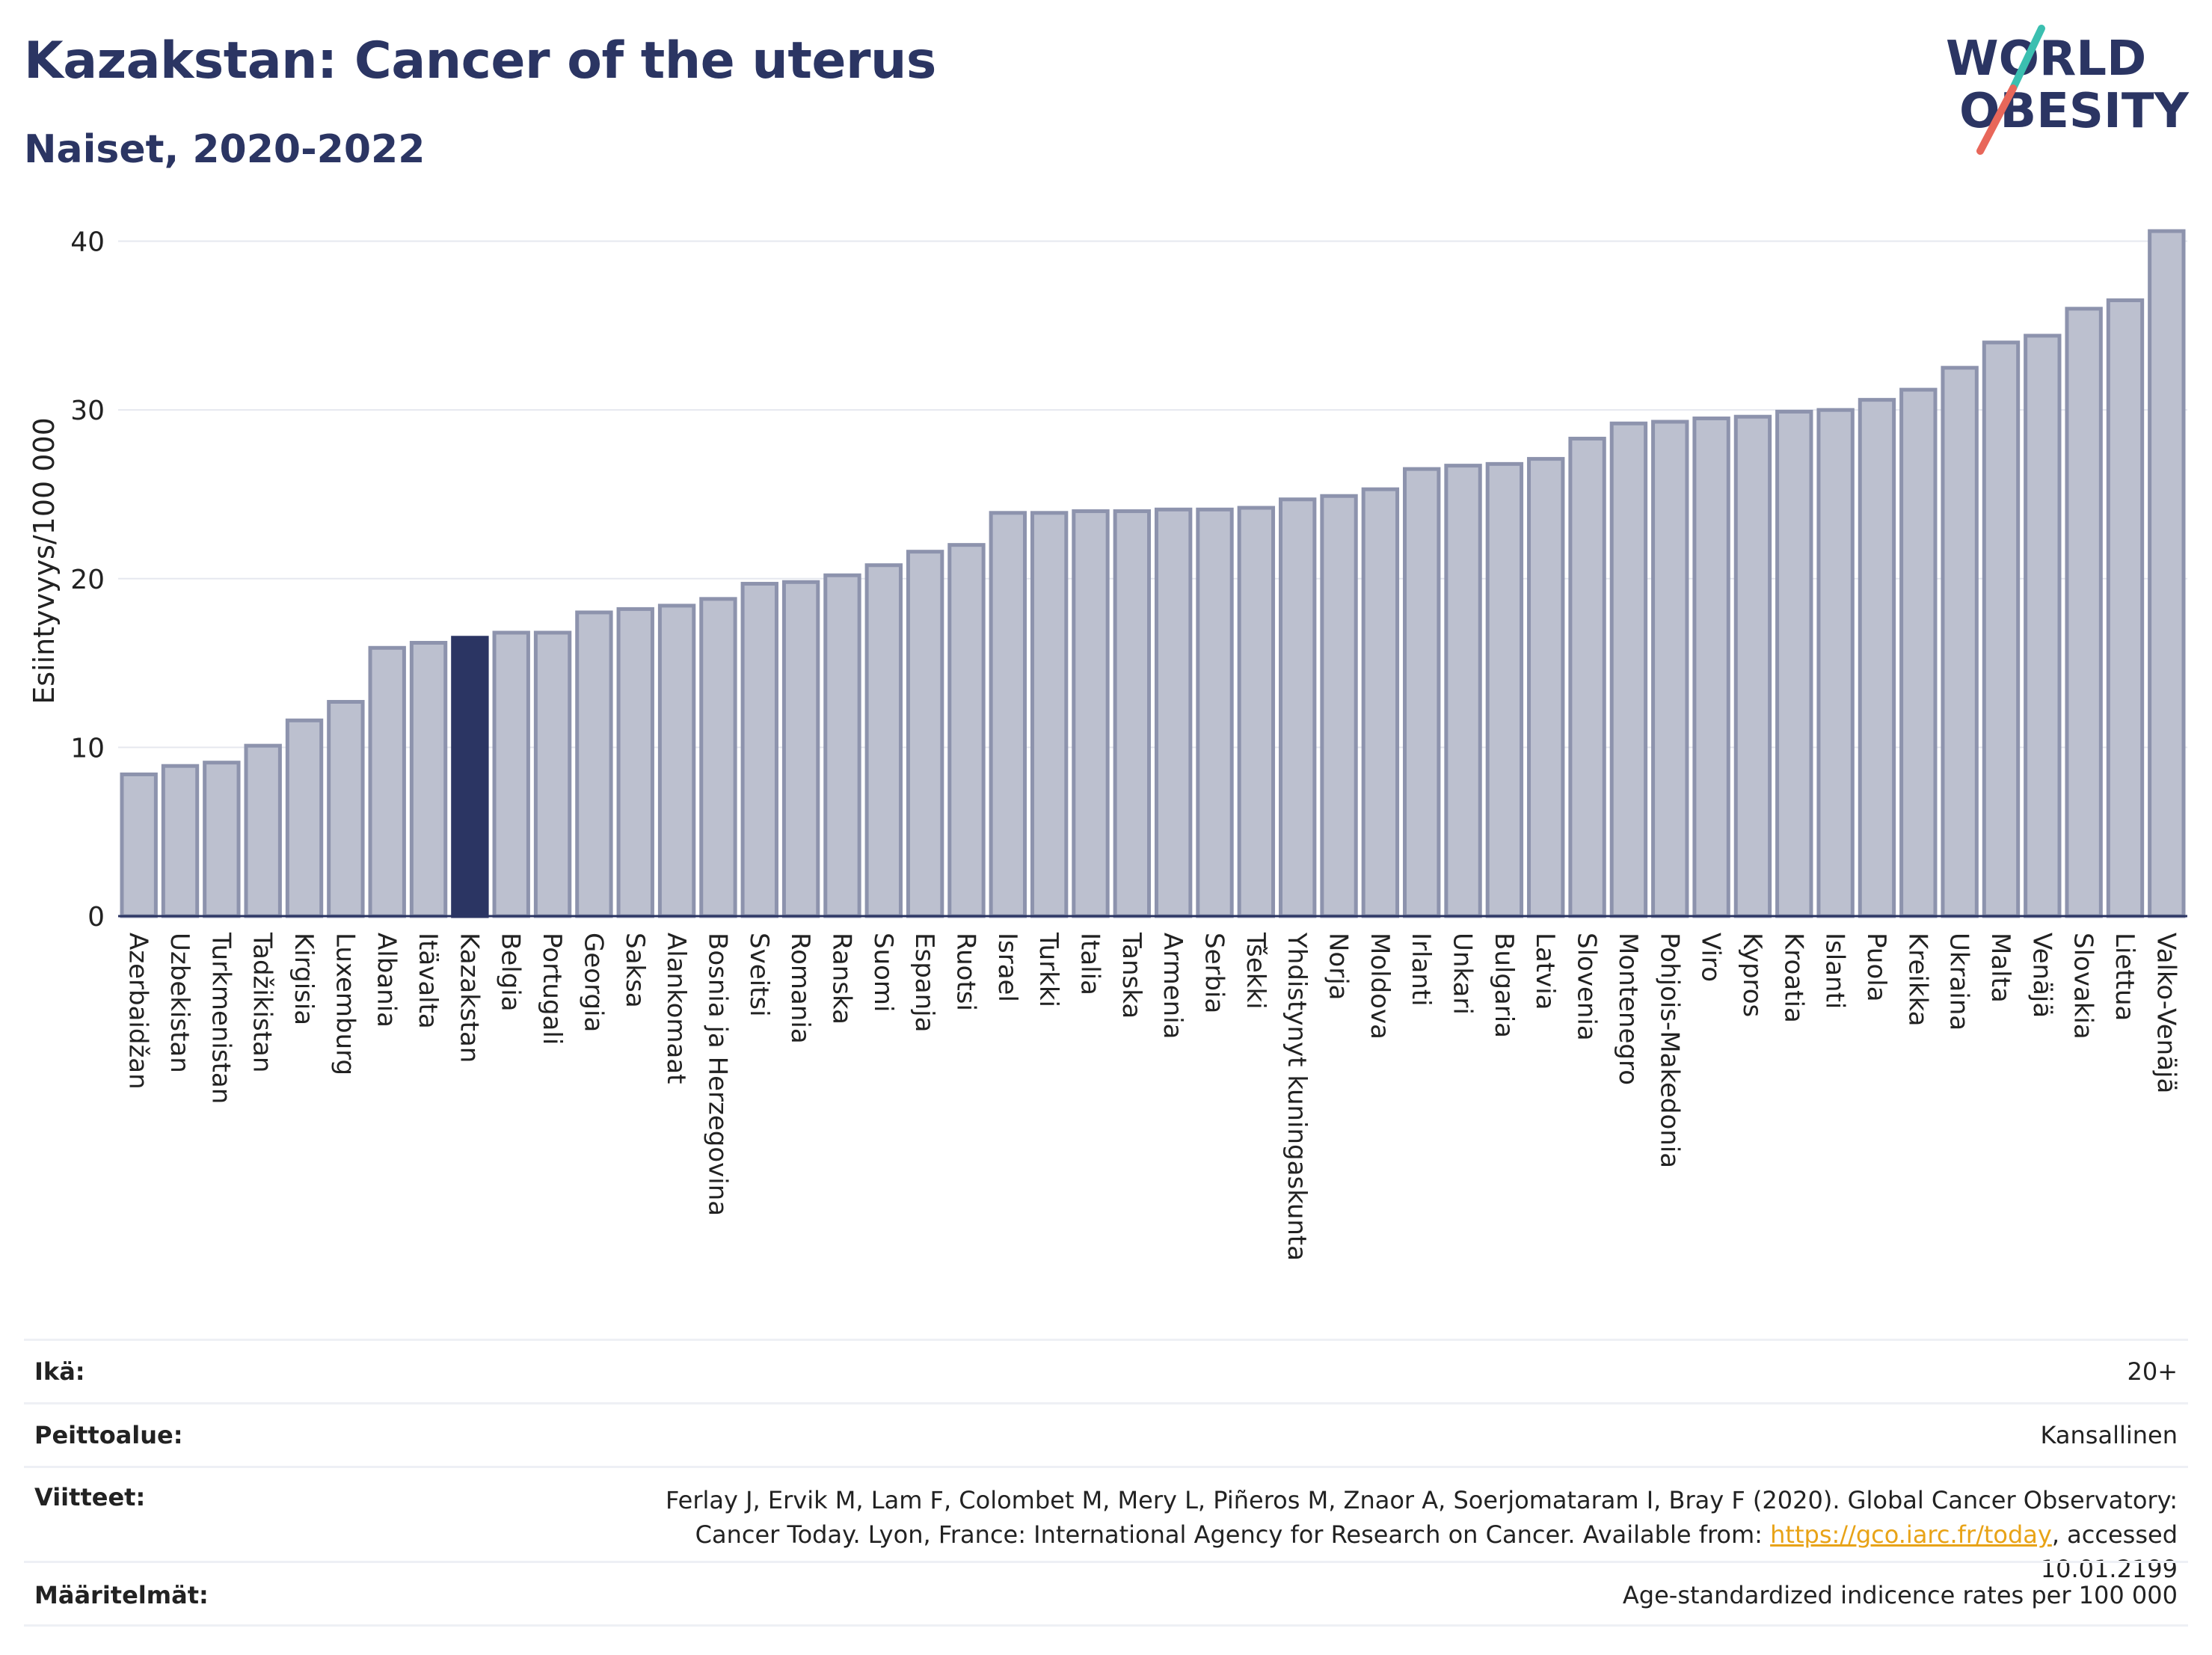 This screenshot has height=1655, width=2212. What do you see at coordinates (1959, 982) in the screenshot?
I see `x-tick-label: Ukraina` at bounding box center [1959, 982].